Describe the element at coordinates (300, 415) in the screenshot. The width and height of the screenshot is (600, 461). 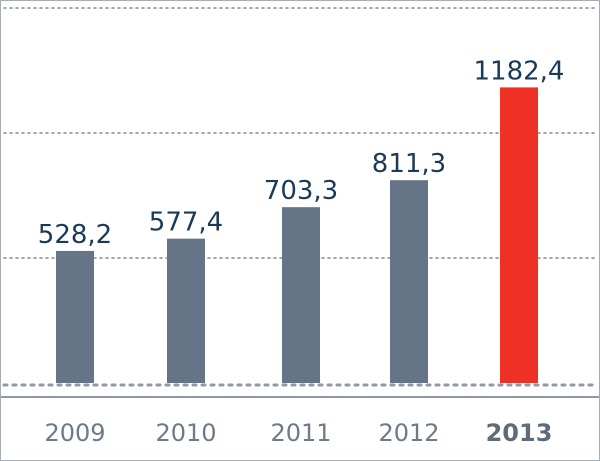
I see `x-axis: 2009 2010 2011 2012 2013` at that location.